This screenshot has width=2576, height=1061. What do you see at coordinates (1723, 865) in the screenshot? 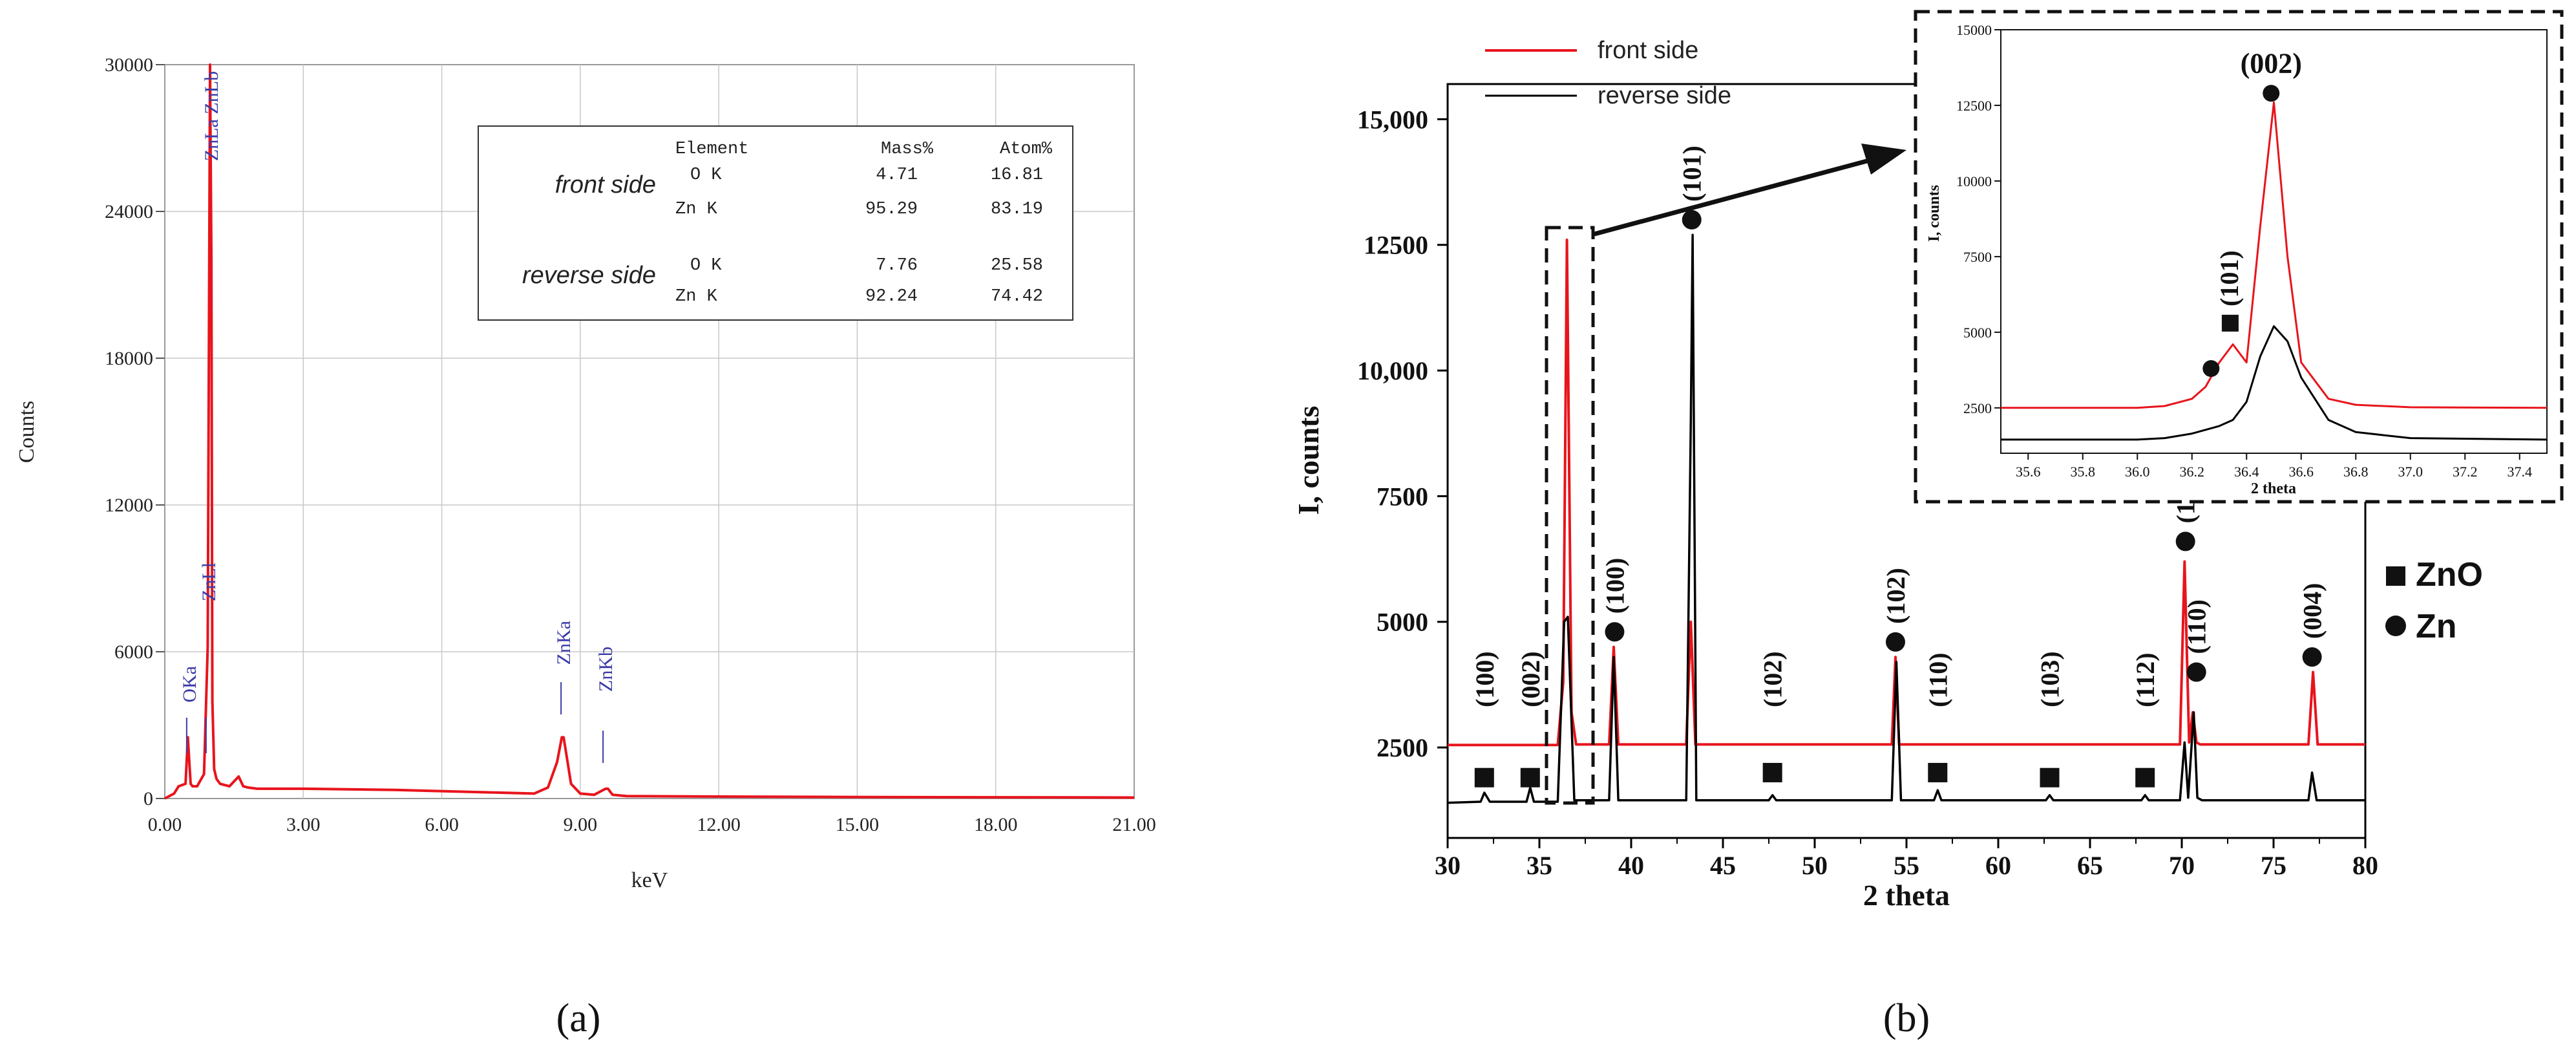
I see `xrd-x-tick-label: 45` at bounding box center [1723, 865].